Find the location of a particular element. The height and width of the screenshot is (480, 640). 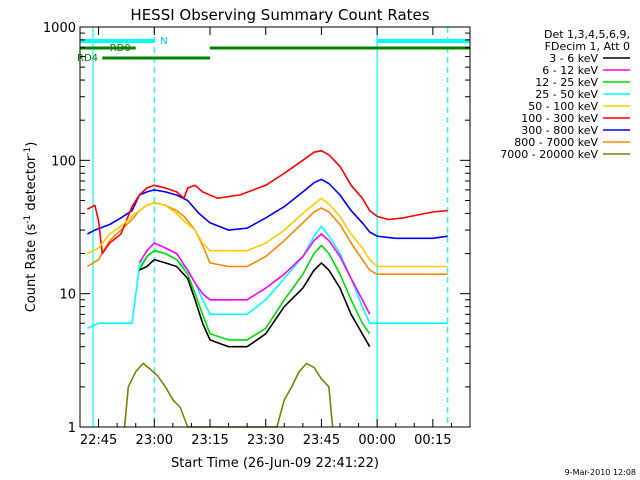

legend-label-6-12-kev: 6 - 12 keV is located at coordinates (570, 70).